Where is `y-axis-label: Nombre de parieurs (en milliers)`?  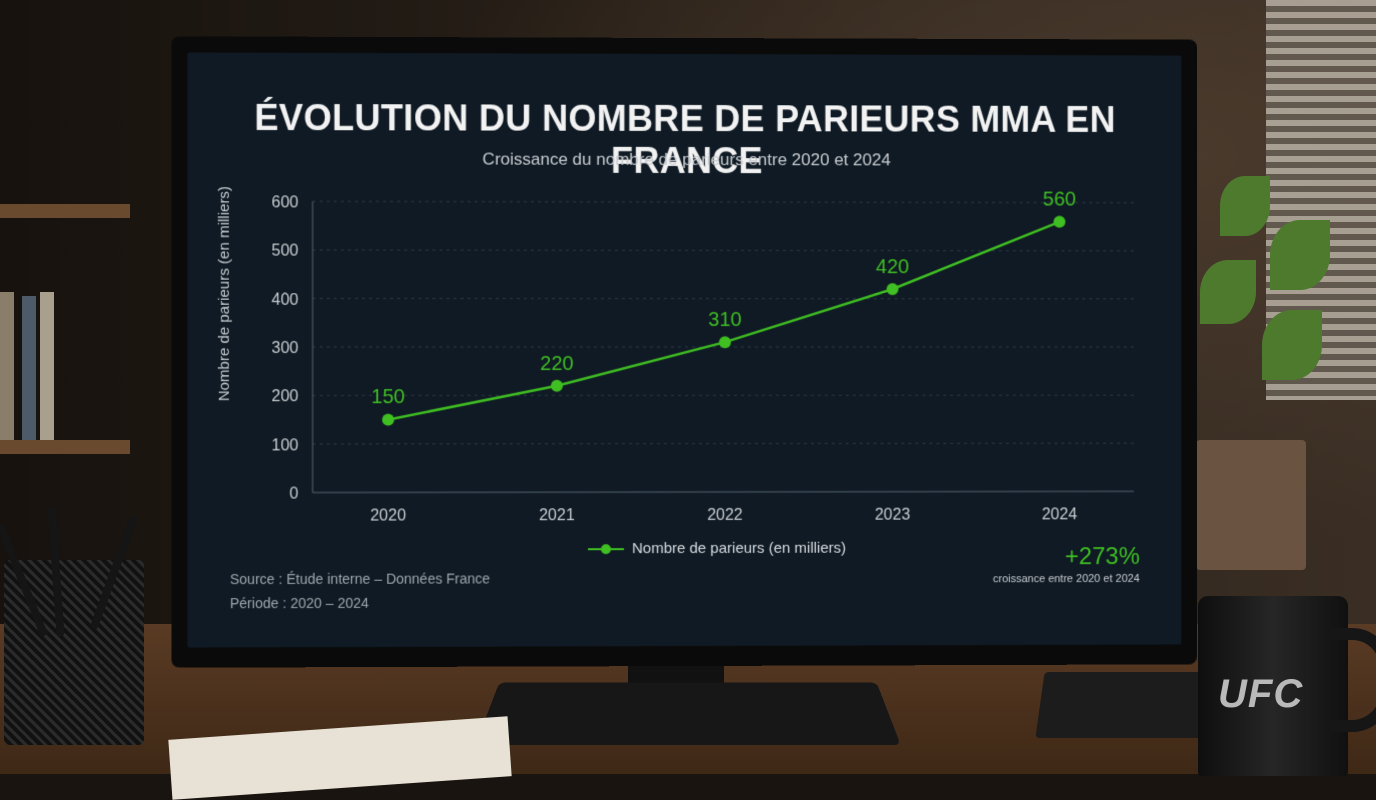 y-axis-label: Nombre de parieurs (en milliers) is located at coordinates (223, 293).